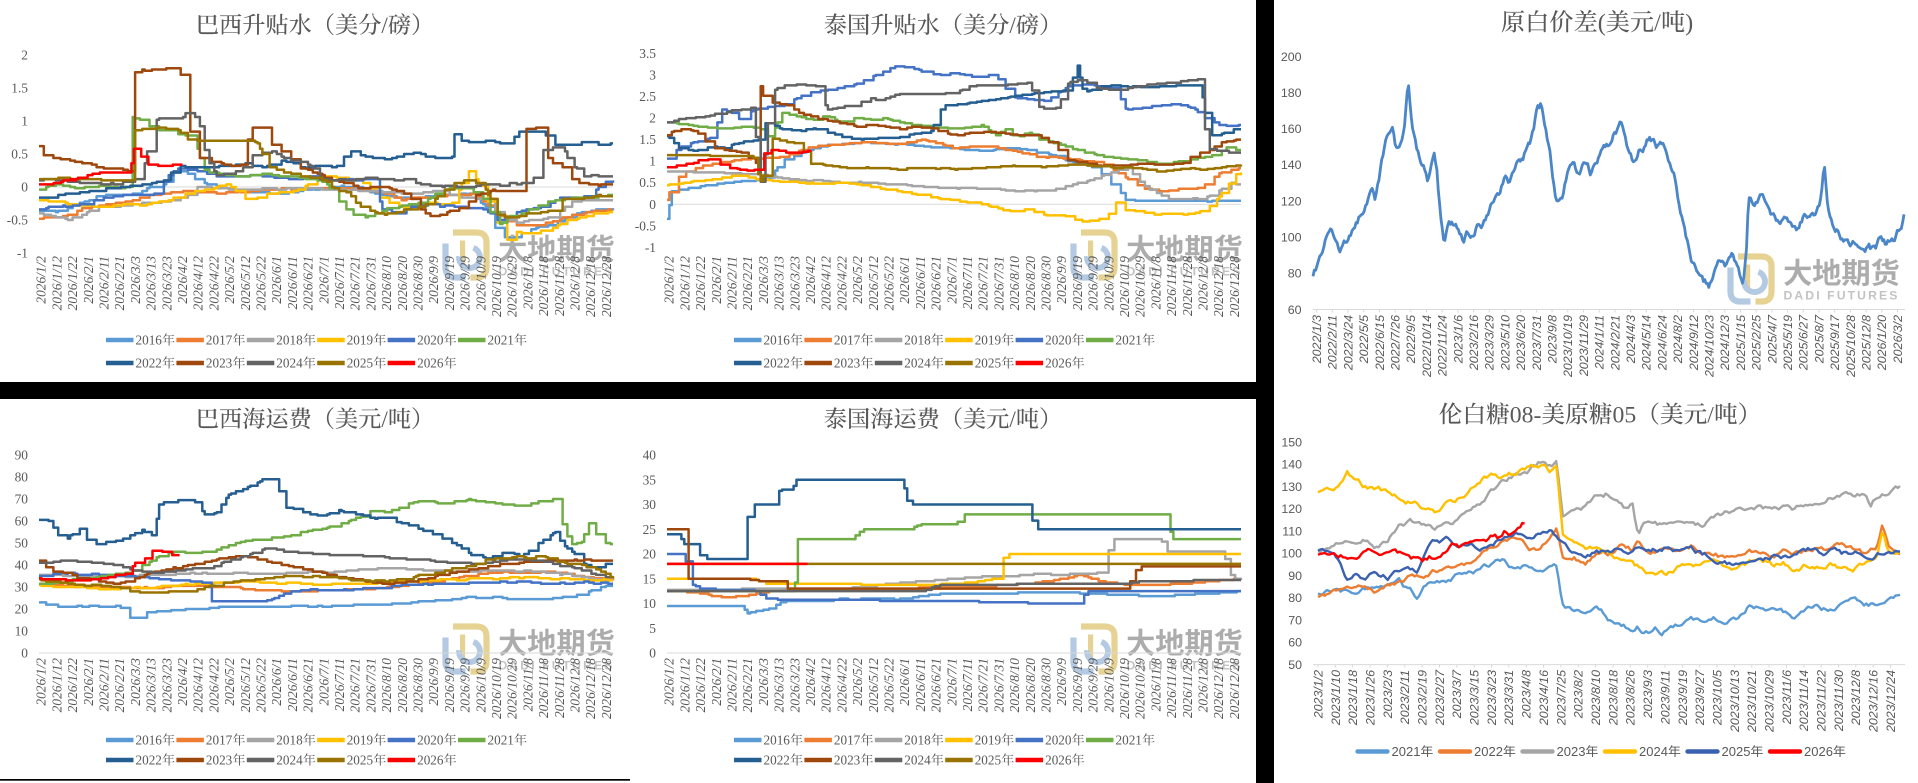 The height and width of the screenshot is (783, 1918). What do you see at coordinates (1615, 343) in the screenshot?
I see `svg-text: 2024/2/21` at bounding box center [1615, 343].